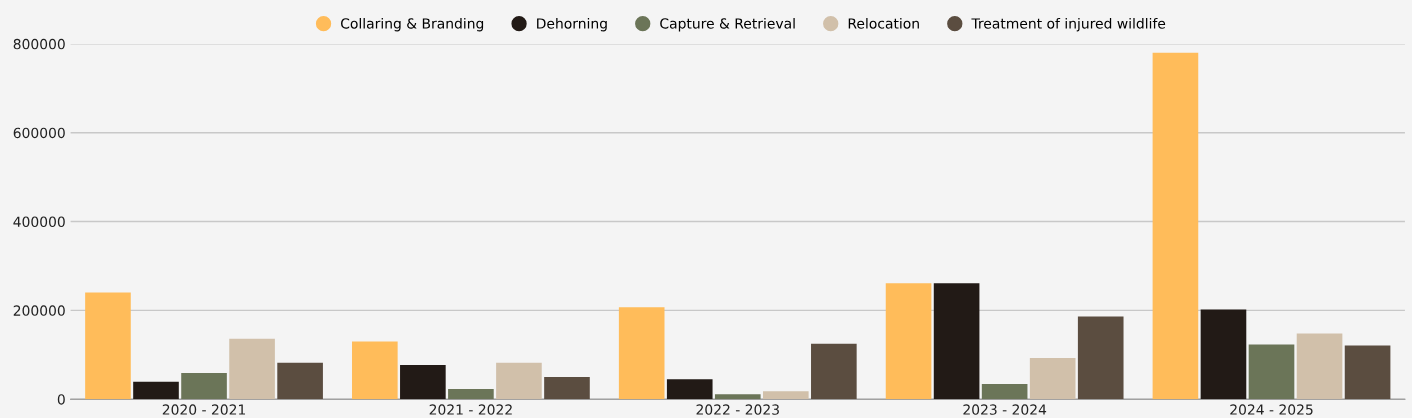 This screenshot has height=418, width=1412. What do you see at coordinates (39, 222) in the screenshot?
I see `y-tick-label: 400000` at bounding box center [39, 222].